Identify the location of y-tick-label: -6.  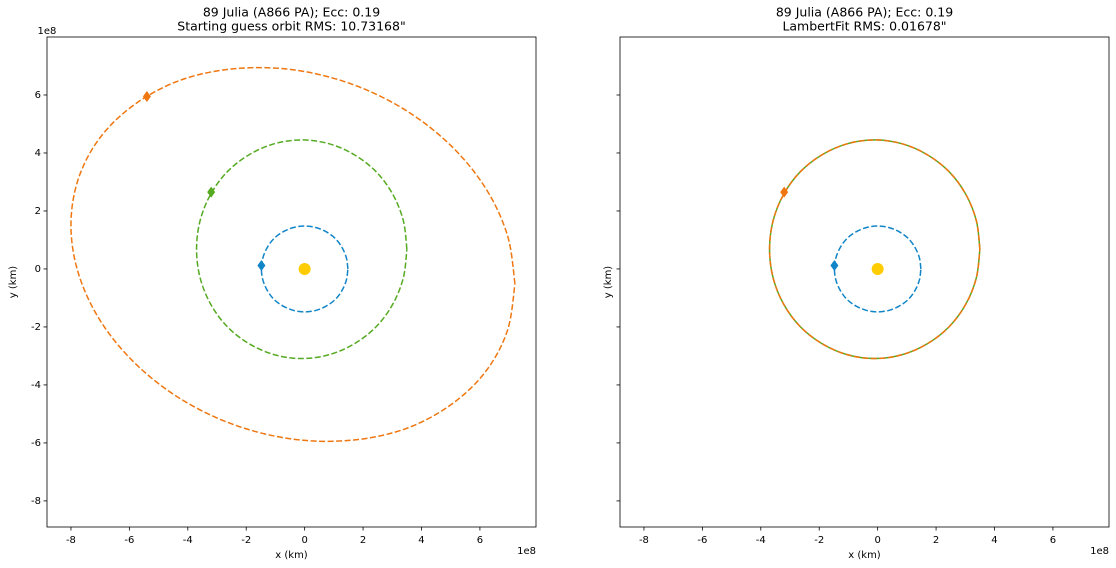
(36, 443).